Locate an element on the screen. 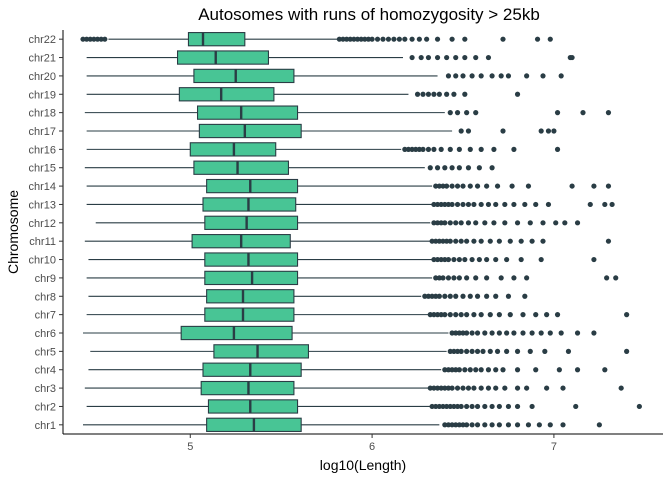 This screenshot has width=672, height=480. y-tick-label-chr8: chr8 is located at coordinates (45, 297).